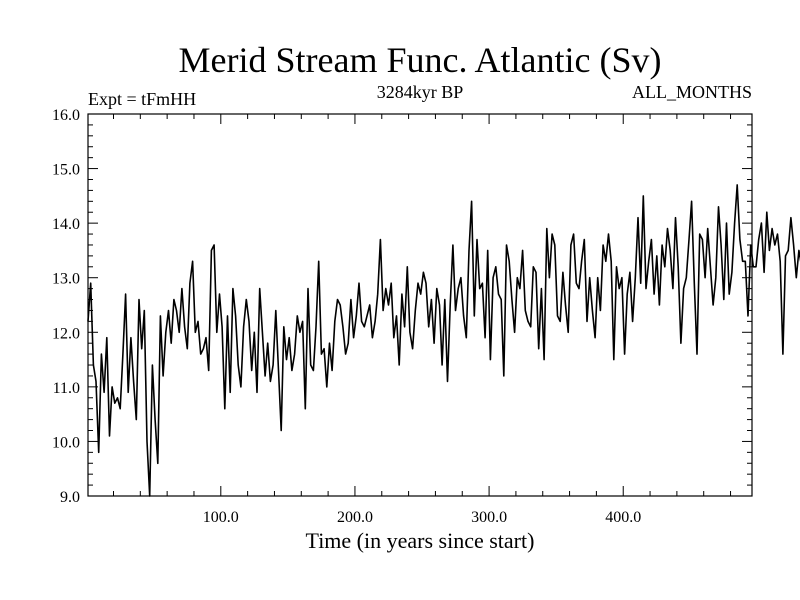  I want to click on y-tick-labels: 9.0 10.0 11.0 12.0 13.0 14.0 15.0 16.0, so click(66, 306).